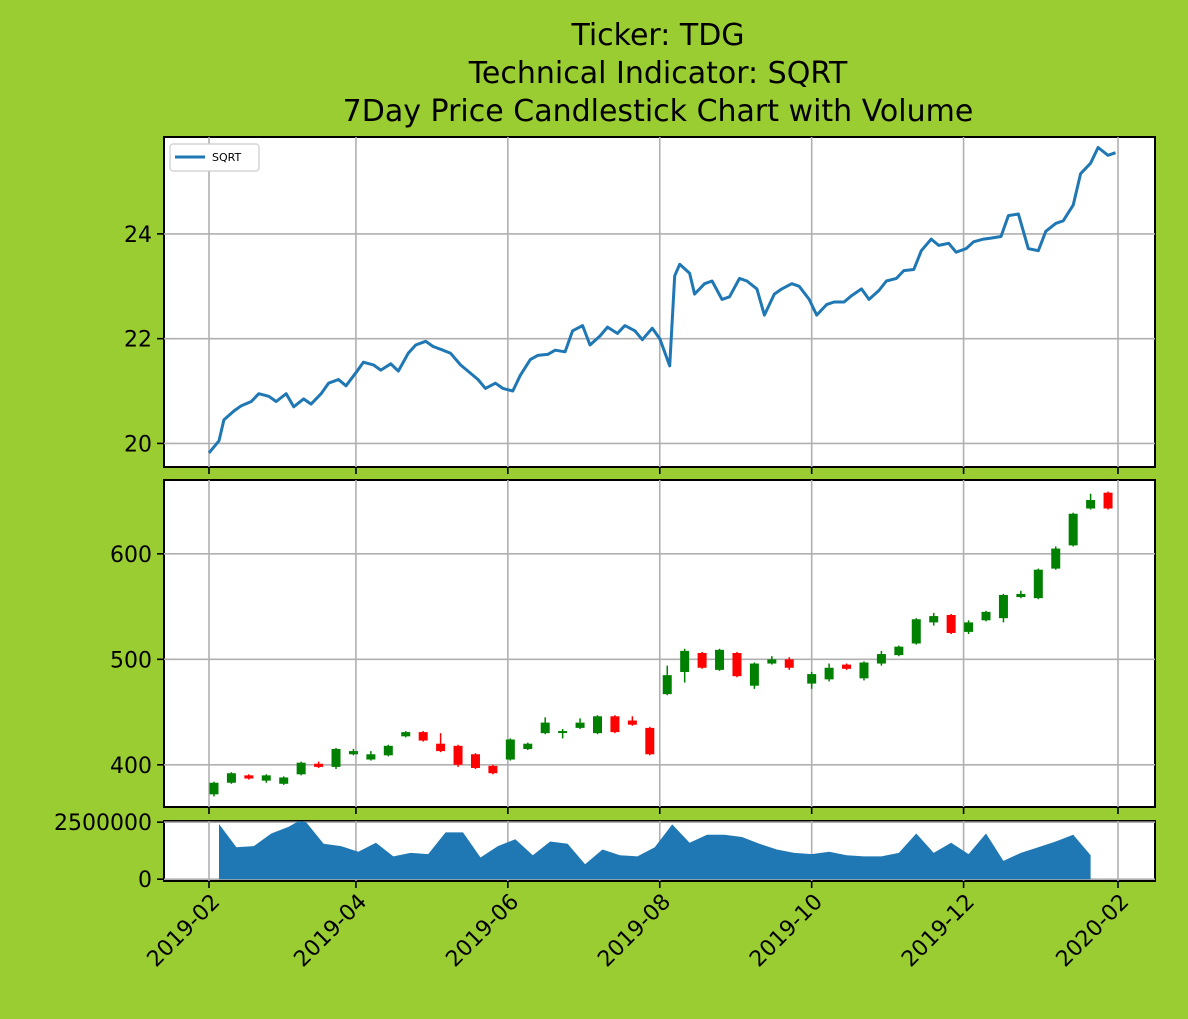  Describe the element at coordinates (138, 235) in the screenshot. I see `sqrt-ytick-label: 24` at that location.